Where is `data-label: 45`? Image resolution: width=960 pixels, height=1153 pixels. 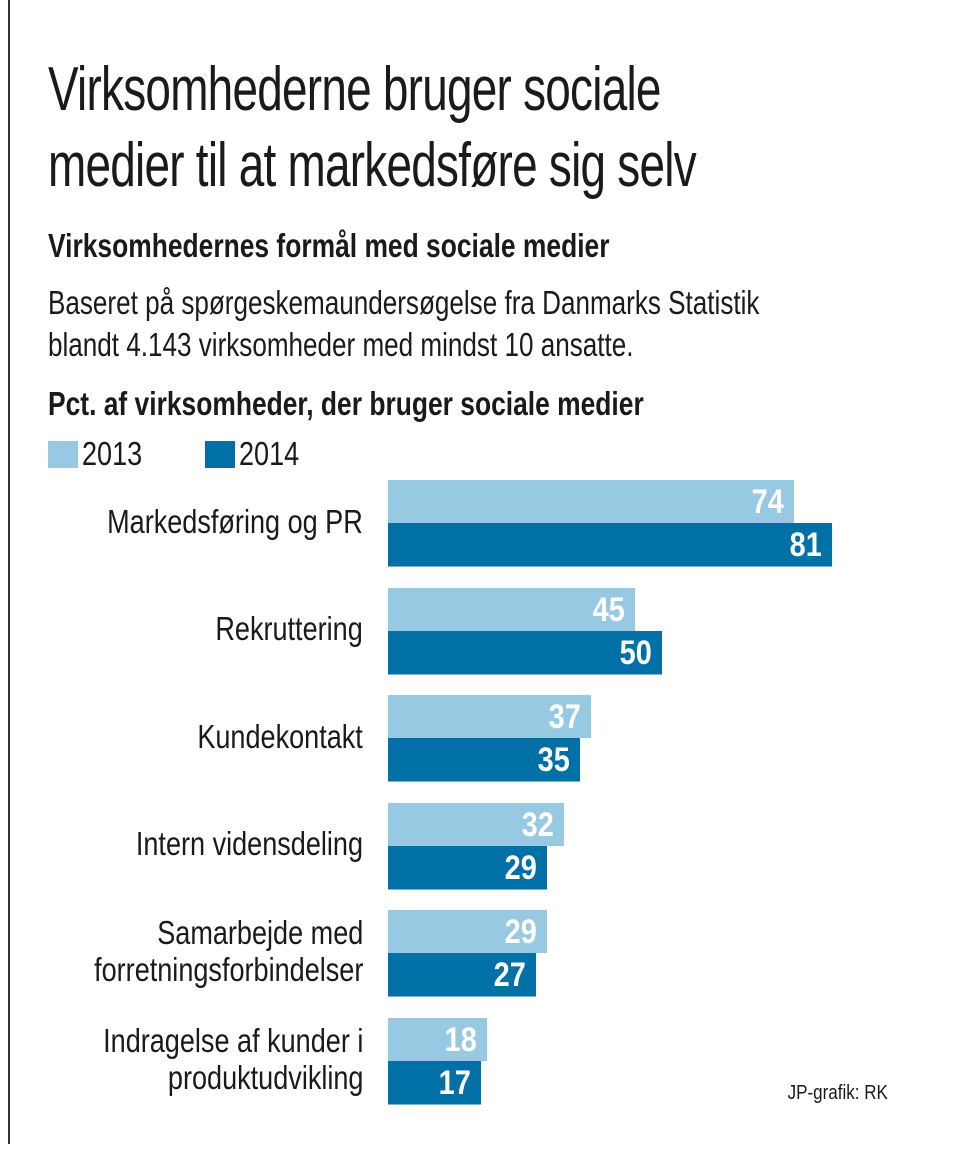
data-label: 45 is located at coordinates (606, 610).